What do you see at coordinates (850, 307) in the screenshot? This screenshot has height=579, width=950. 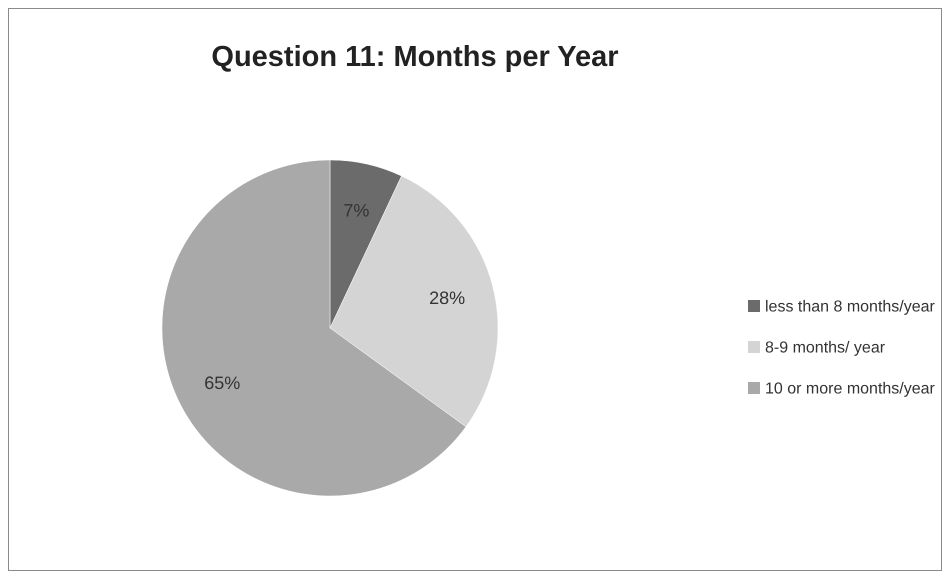 I see `legend-label: less than 8 months/year` at bounding box center [850, 307].